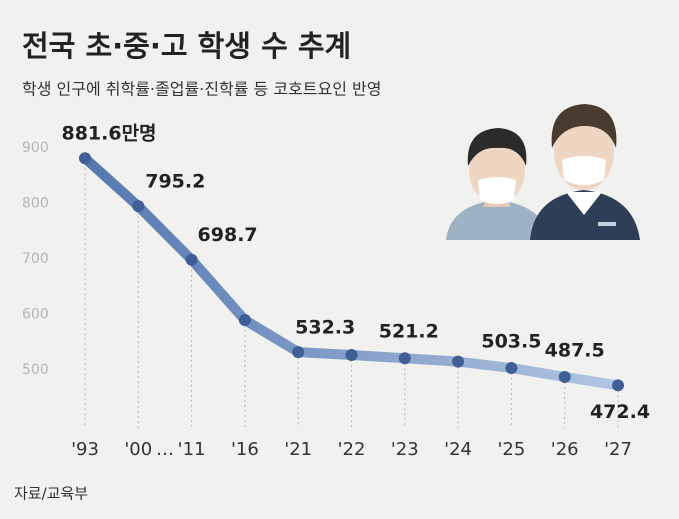 This screenshot has width=679, height=519. What do you see at coordinates (245, 449) in the screenshot?
I see `x-tick-label: '16` at bounding box center [245, 449].